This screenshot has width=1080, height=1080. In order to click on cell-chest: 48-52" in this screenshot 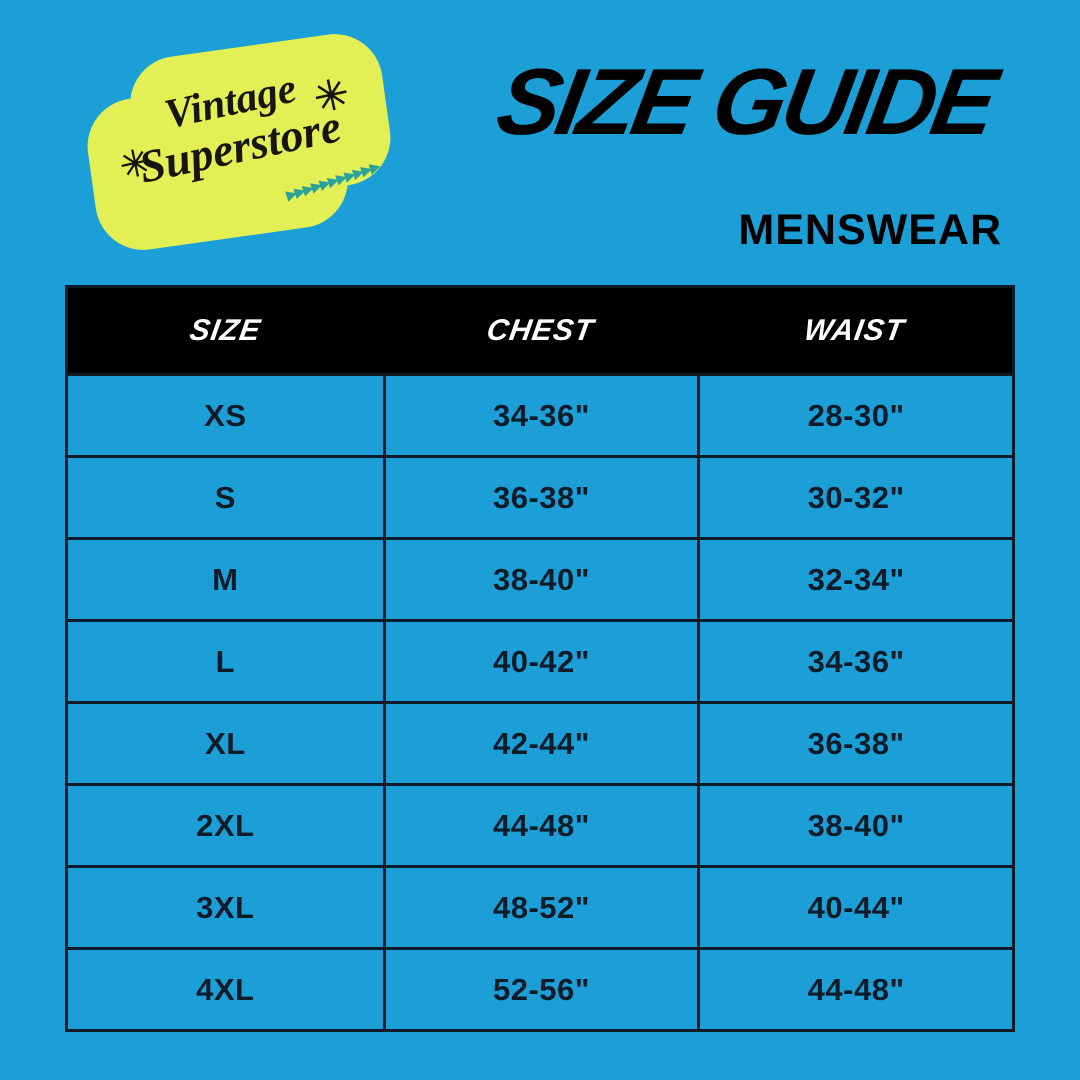, I will do `click(540, 907)`.